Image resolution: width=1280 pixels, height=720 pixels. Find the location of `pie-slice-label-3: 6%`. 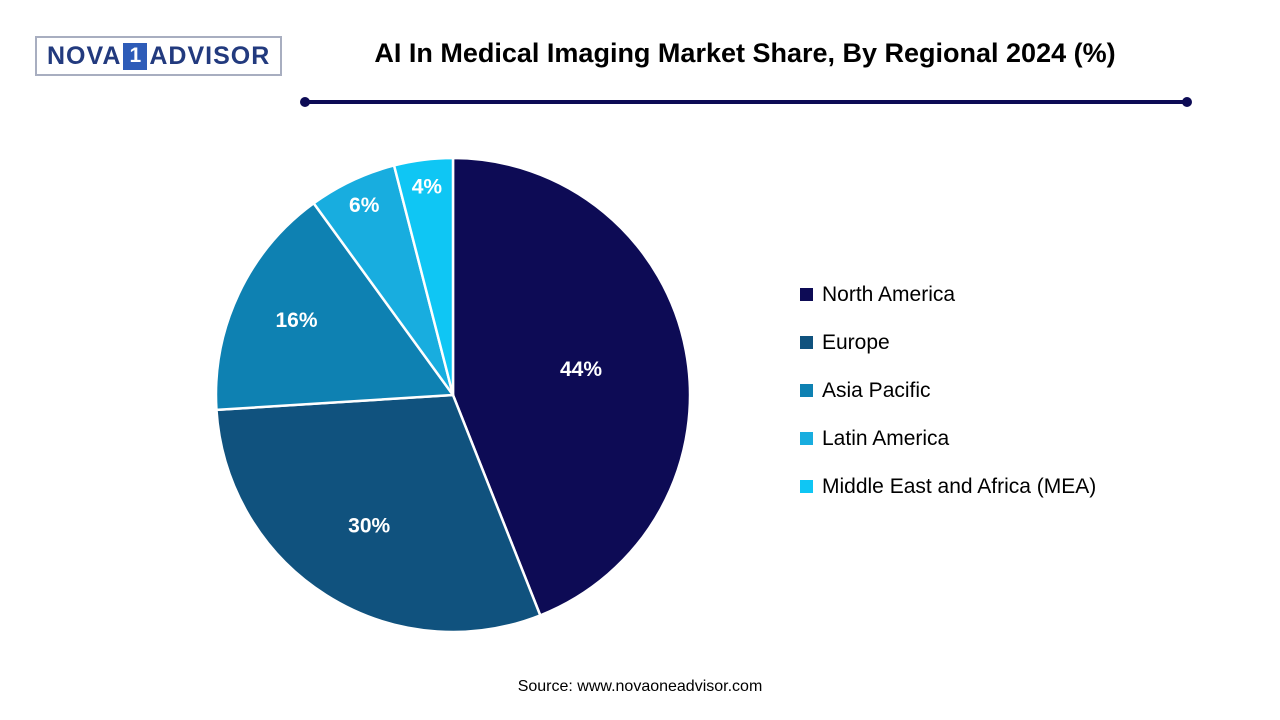

pie-slice-label-3: 6% is located at coordinates (364, 205).